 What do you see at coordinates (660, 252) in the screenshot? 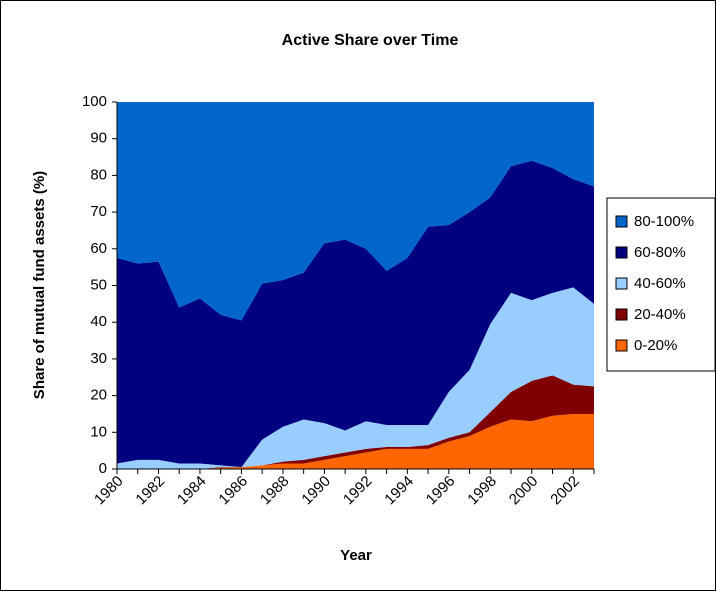
I see `legend-label: 60-80%` at bounding box center [660, 252].